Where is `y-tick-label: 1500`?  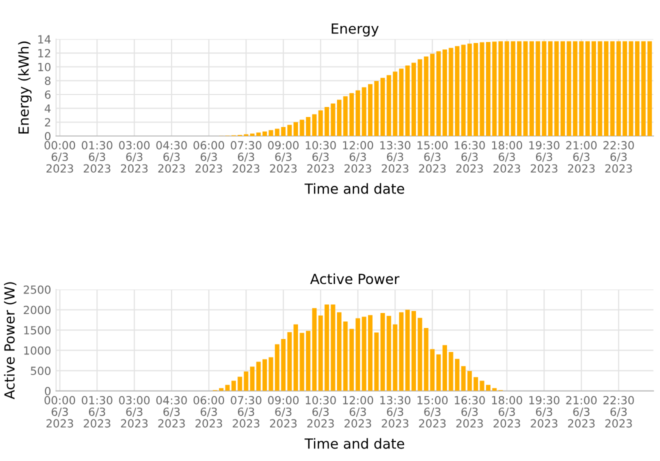 y-tick-label: 1500 is located at coordinates (37, 330).